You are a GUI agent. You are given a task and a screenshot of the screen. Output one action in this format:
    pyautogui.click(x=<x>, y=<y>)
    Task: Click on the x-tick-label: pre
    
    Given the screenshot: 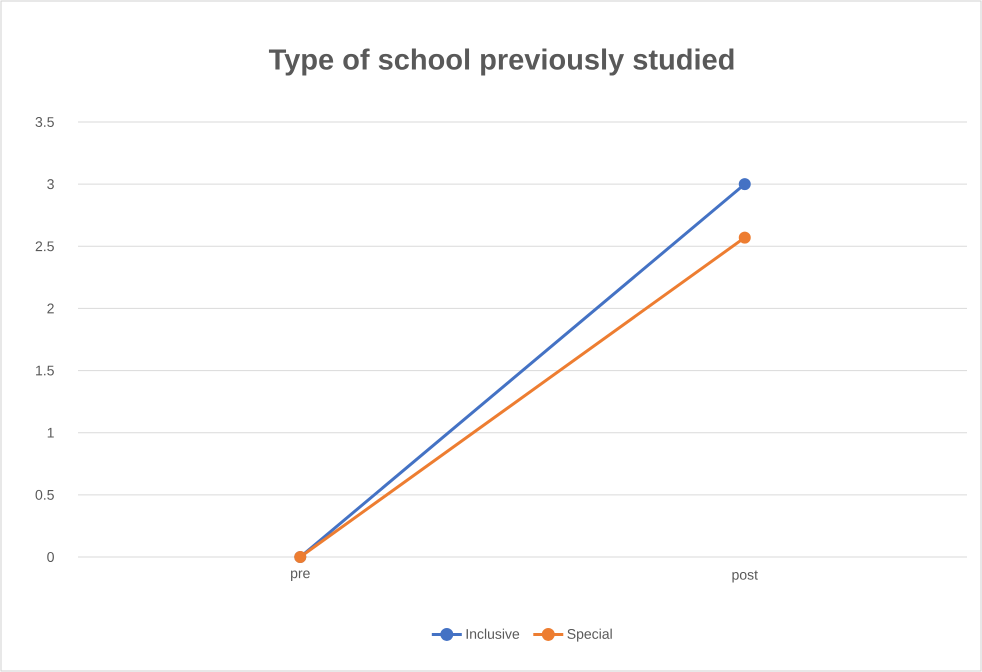 What is the action you would take?
    pyautogui.click(x=300, y=575)
    